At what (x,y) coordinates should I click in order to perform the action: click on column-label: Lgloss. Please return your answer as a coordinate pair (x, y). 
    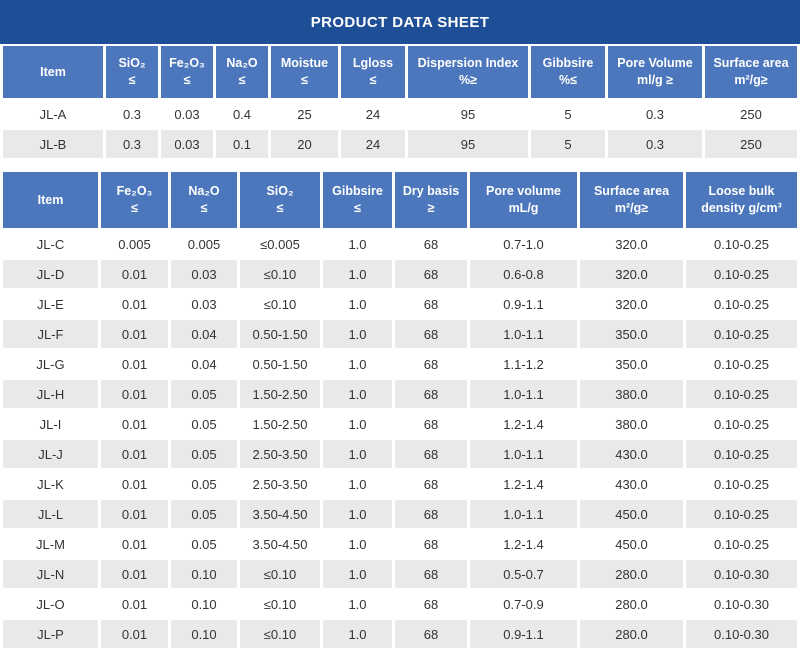
    Looking at the image, I should click on (373, 63).